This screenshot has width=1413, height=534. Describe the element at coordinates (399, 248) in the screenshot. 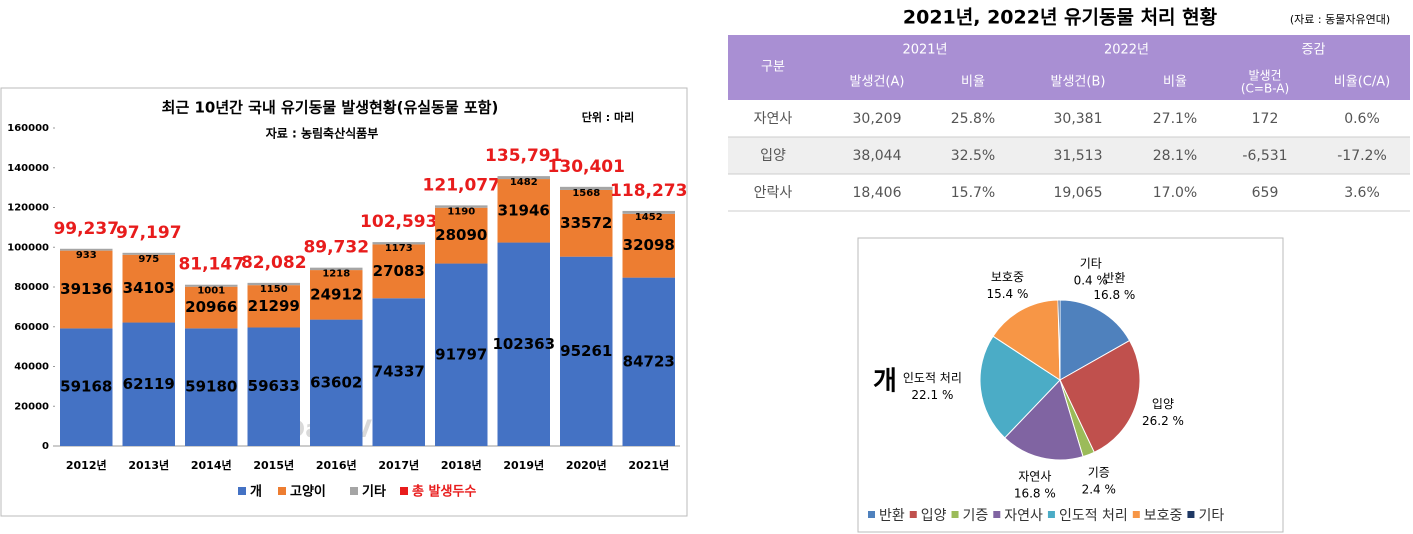

I see `data-label: 1173` at that location.